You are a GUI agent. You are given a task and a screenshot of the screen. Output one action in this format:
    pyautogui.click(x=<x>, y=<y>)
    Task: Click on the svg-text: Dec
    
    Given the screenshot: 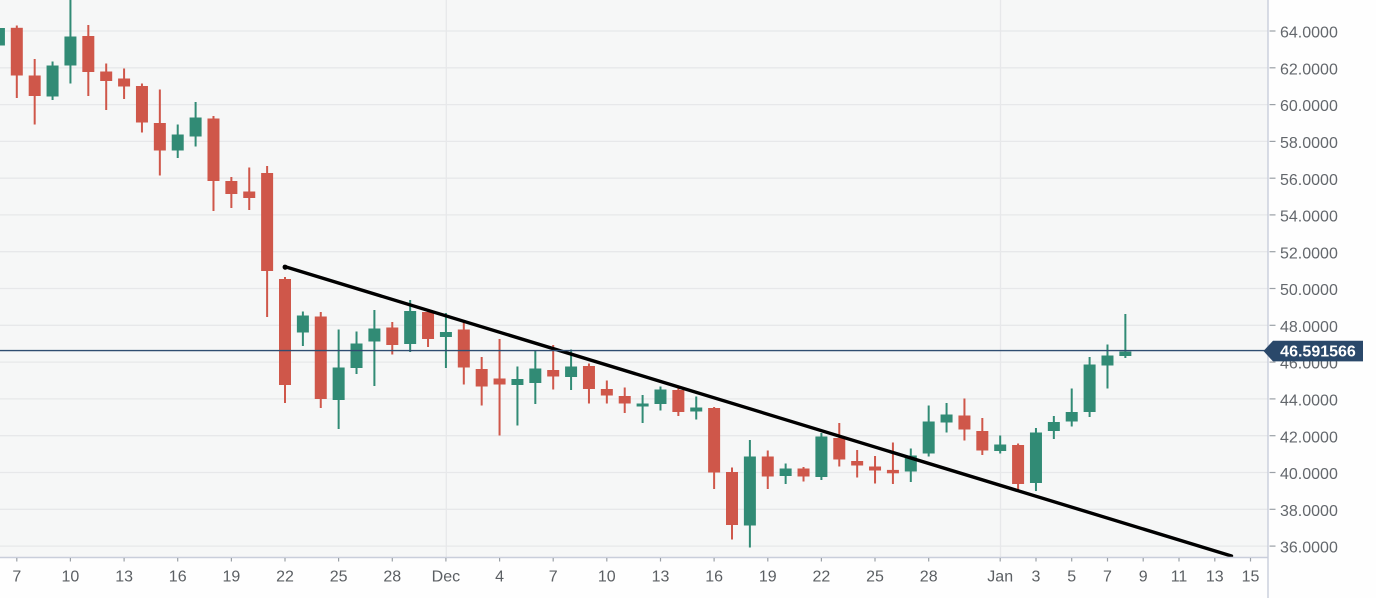 What is the action you would take?
    pyautogui.click(x=446, y=577)
    